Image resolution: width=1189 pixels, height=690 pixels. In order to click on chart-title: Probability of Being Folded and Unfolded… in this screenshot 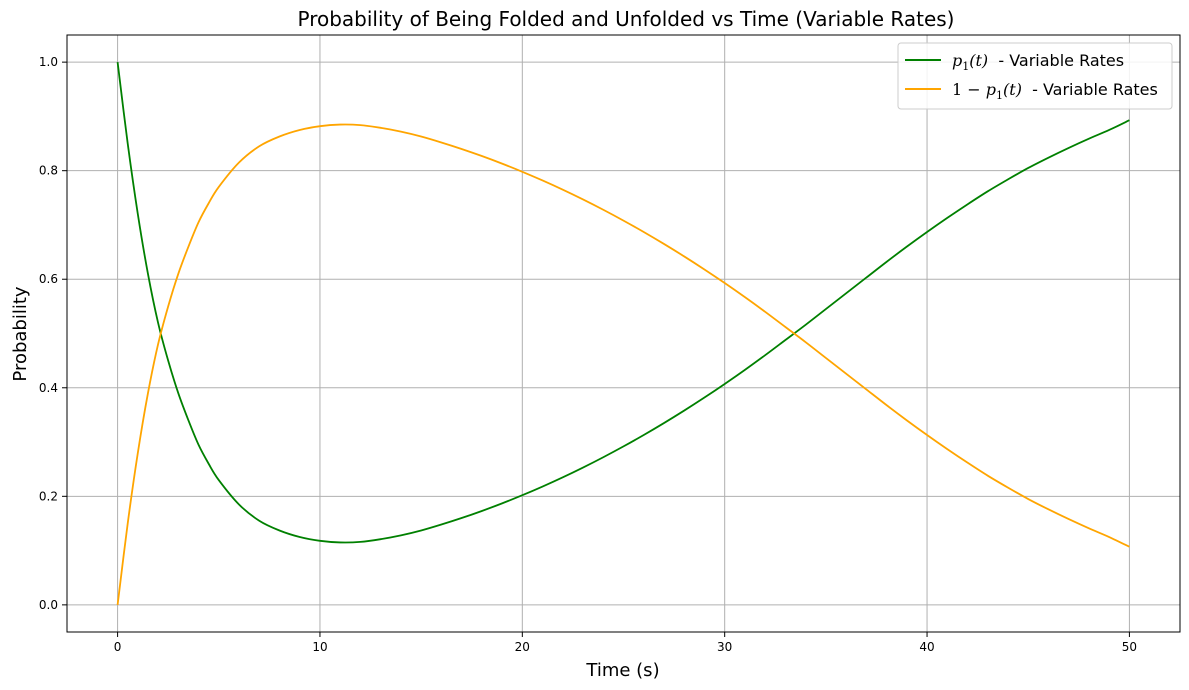, I will do `click(626, 19)`.